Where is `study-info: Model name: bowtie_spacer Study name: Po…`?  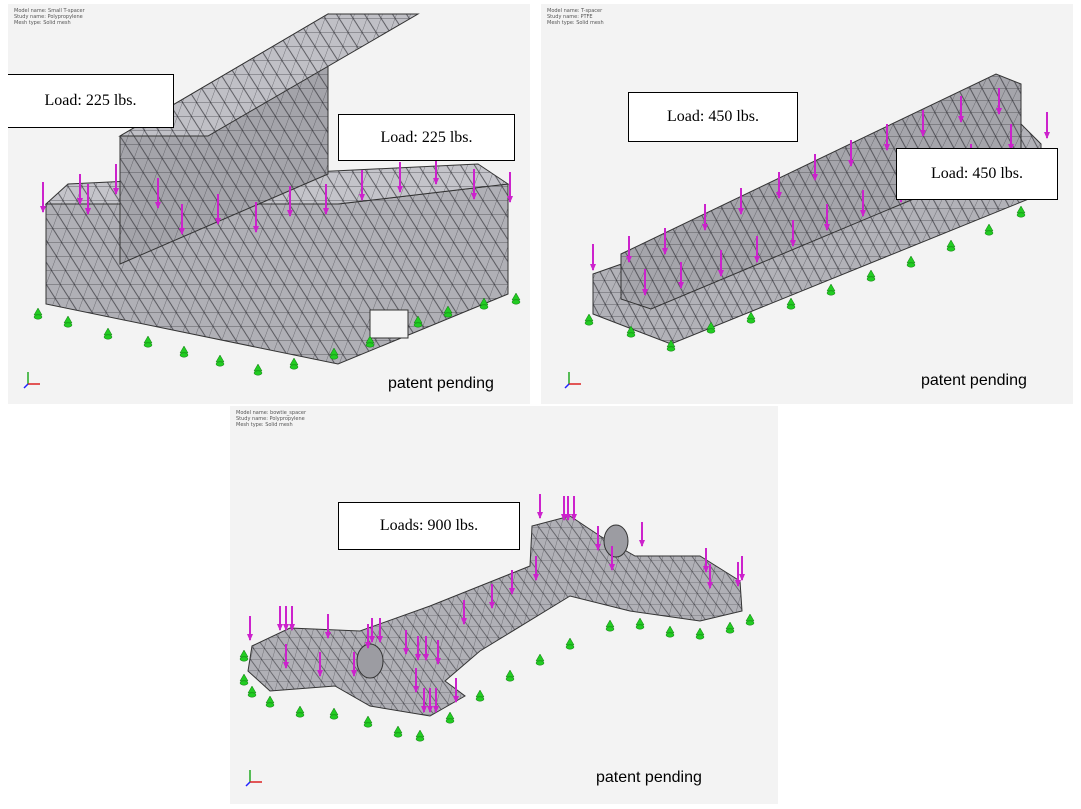 study-info: Model name: bowtie_spacer Study name: Po… is located at coordinates (271, 419).